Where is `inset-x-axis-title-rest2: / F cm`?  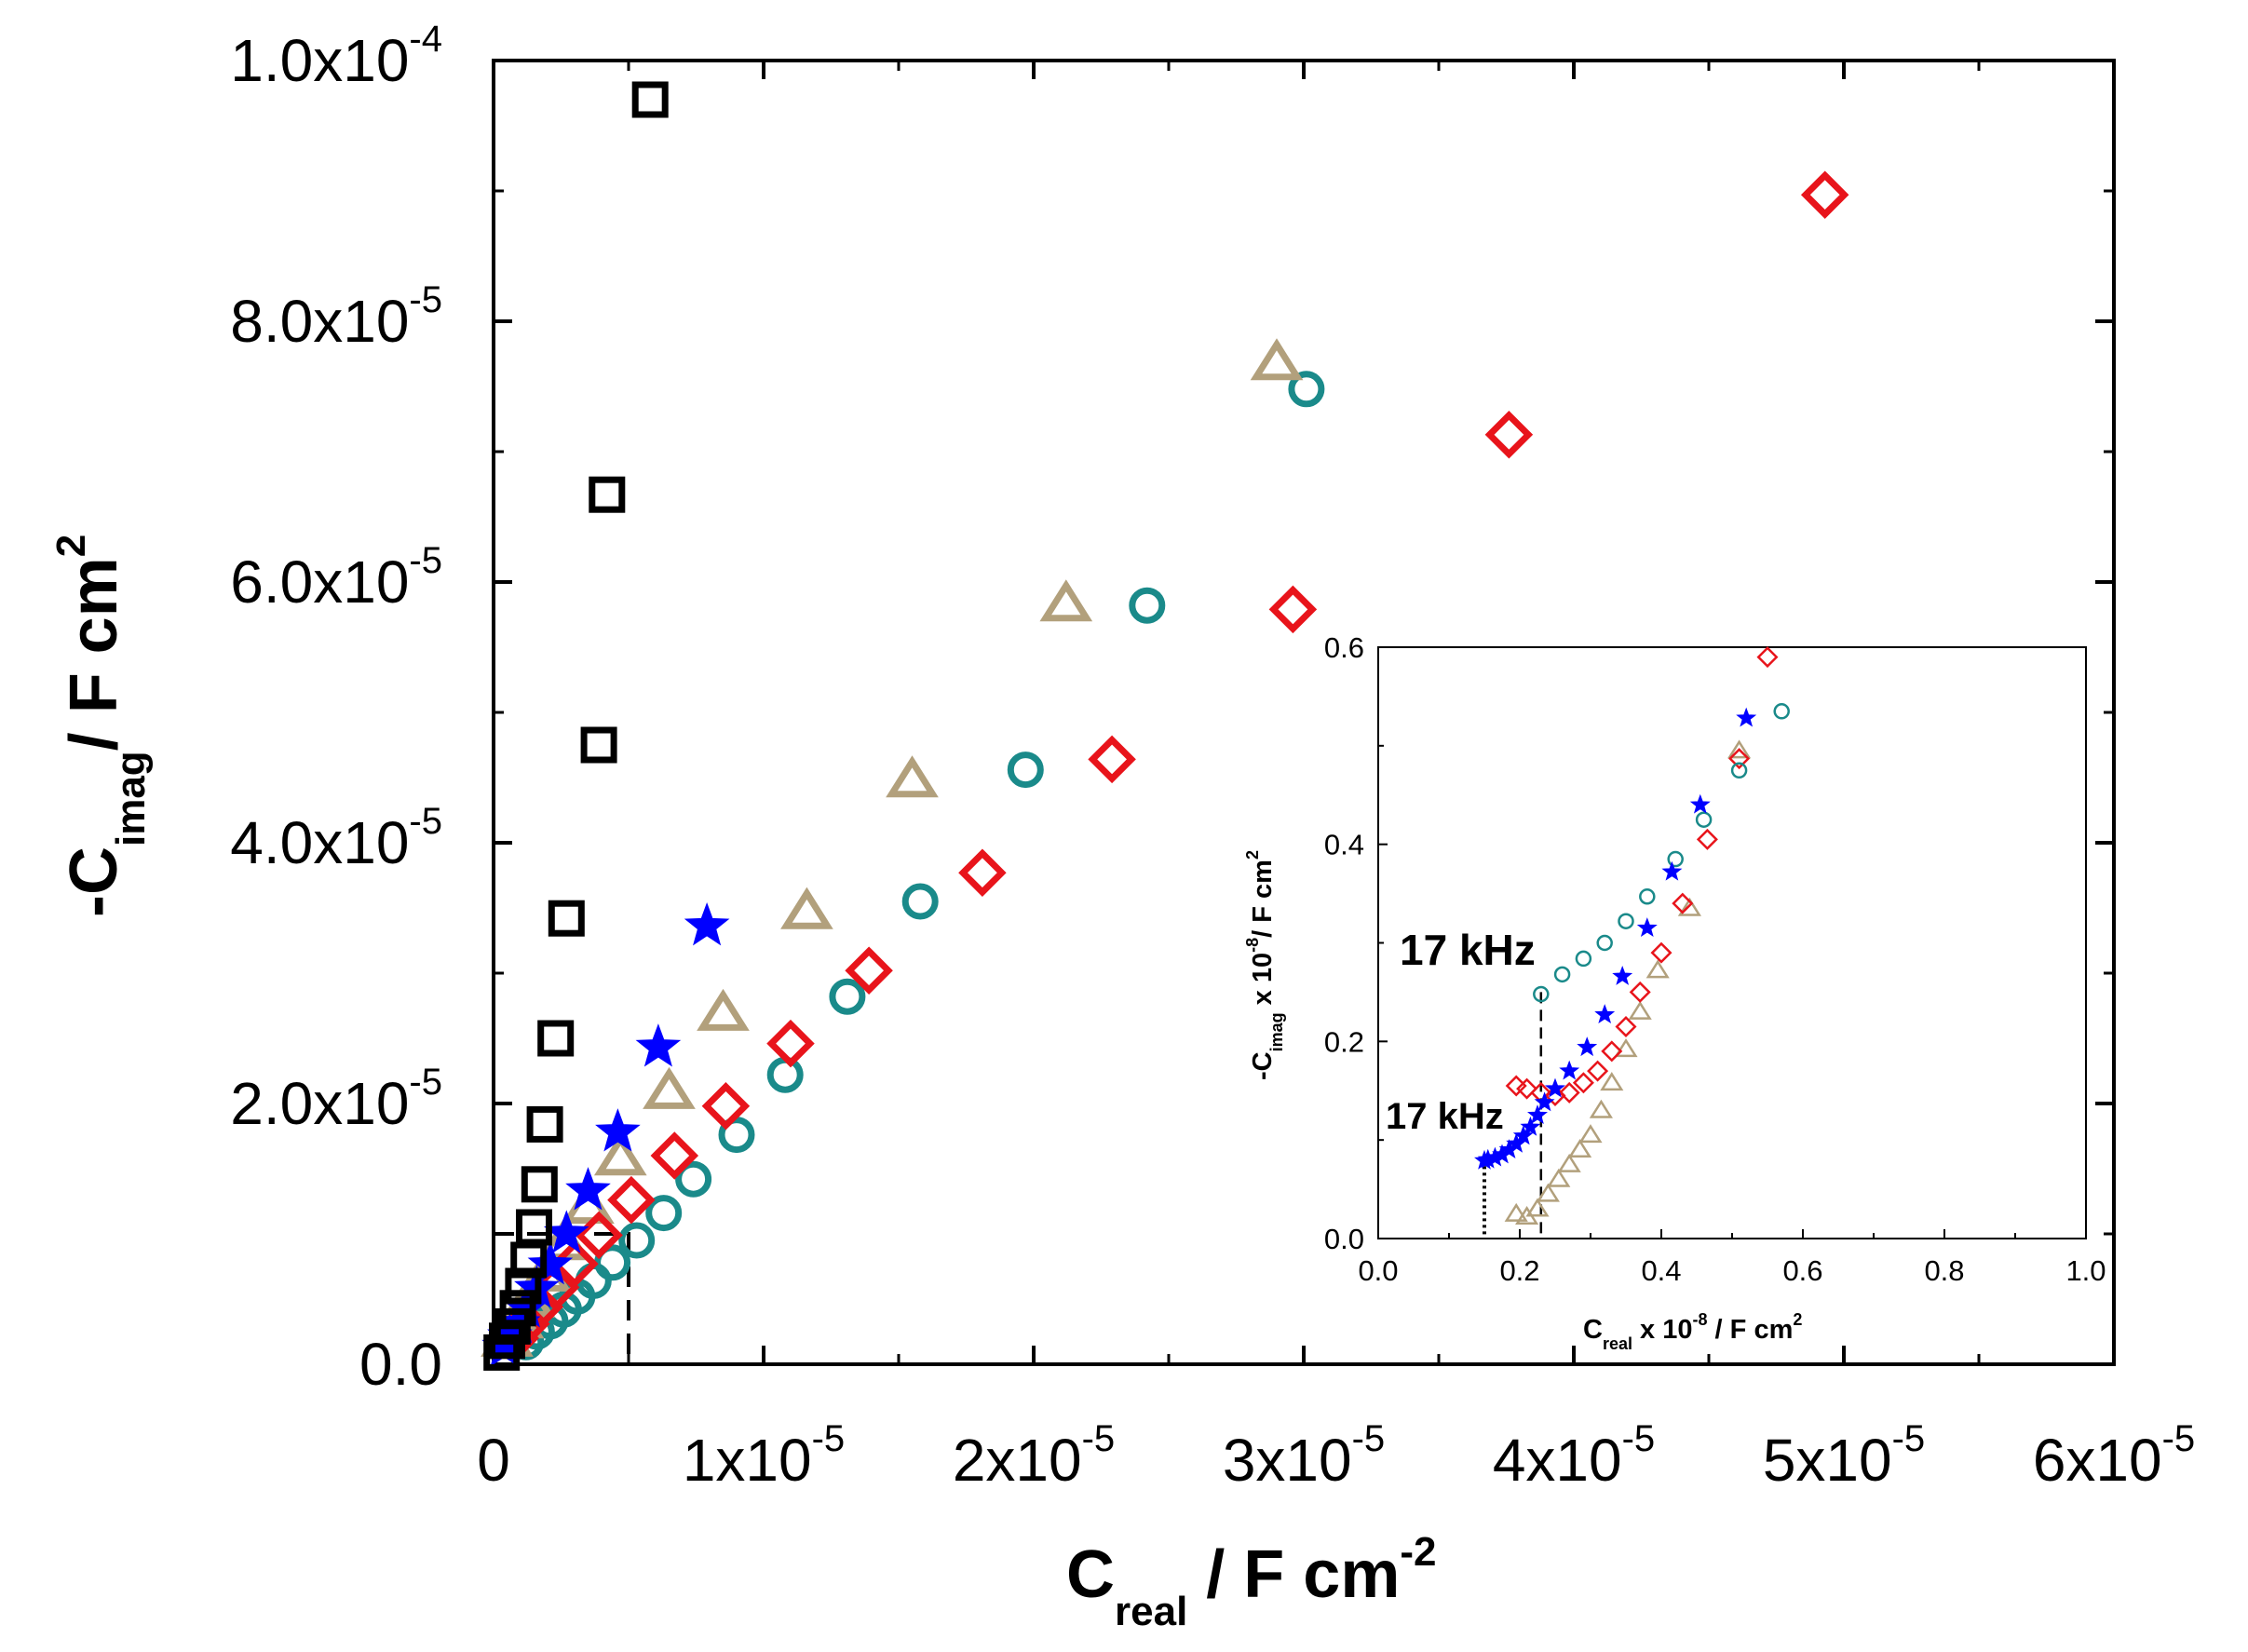
inset-x-axis-title-rest2: / F cm is located at coordinates (1751, 1330).